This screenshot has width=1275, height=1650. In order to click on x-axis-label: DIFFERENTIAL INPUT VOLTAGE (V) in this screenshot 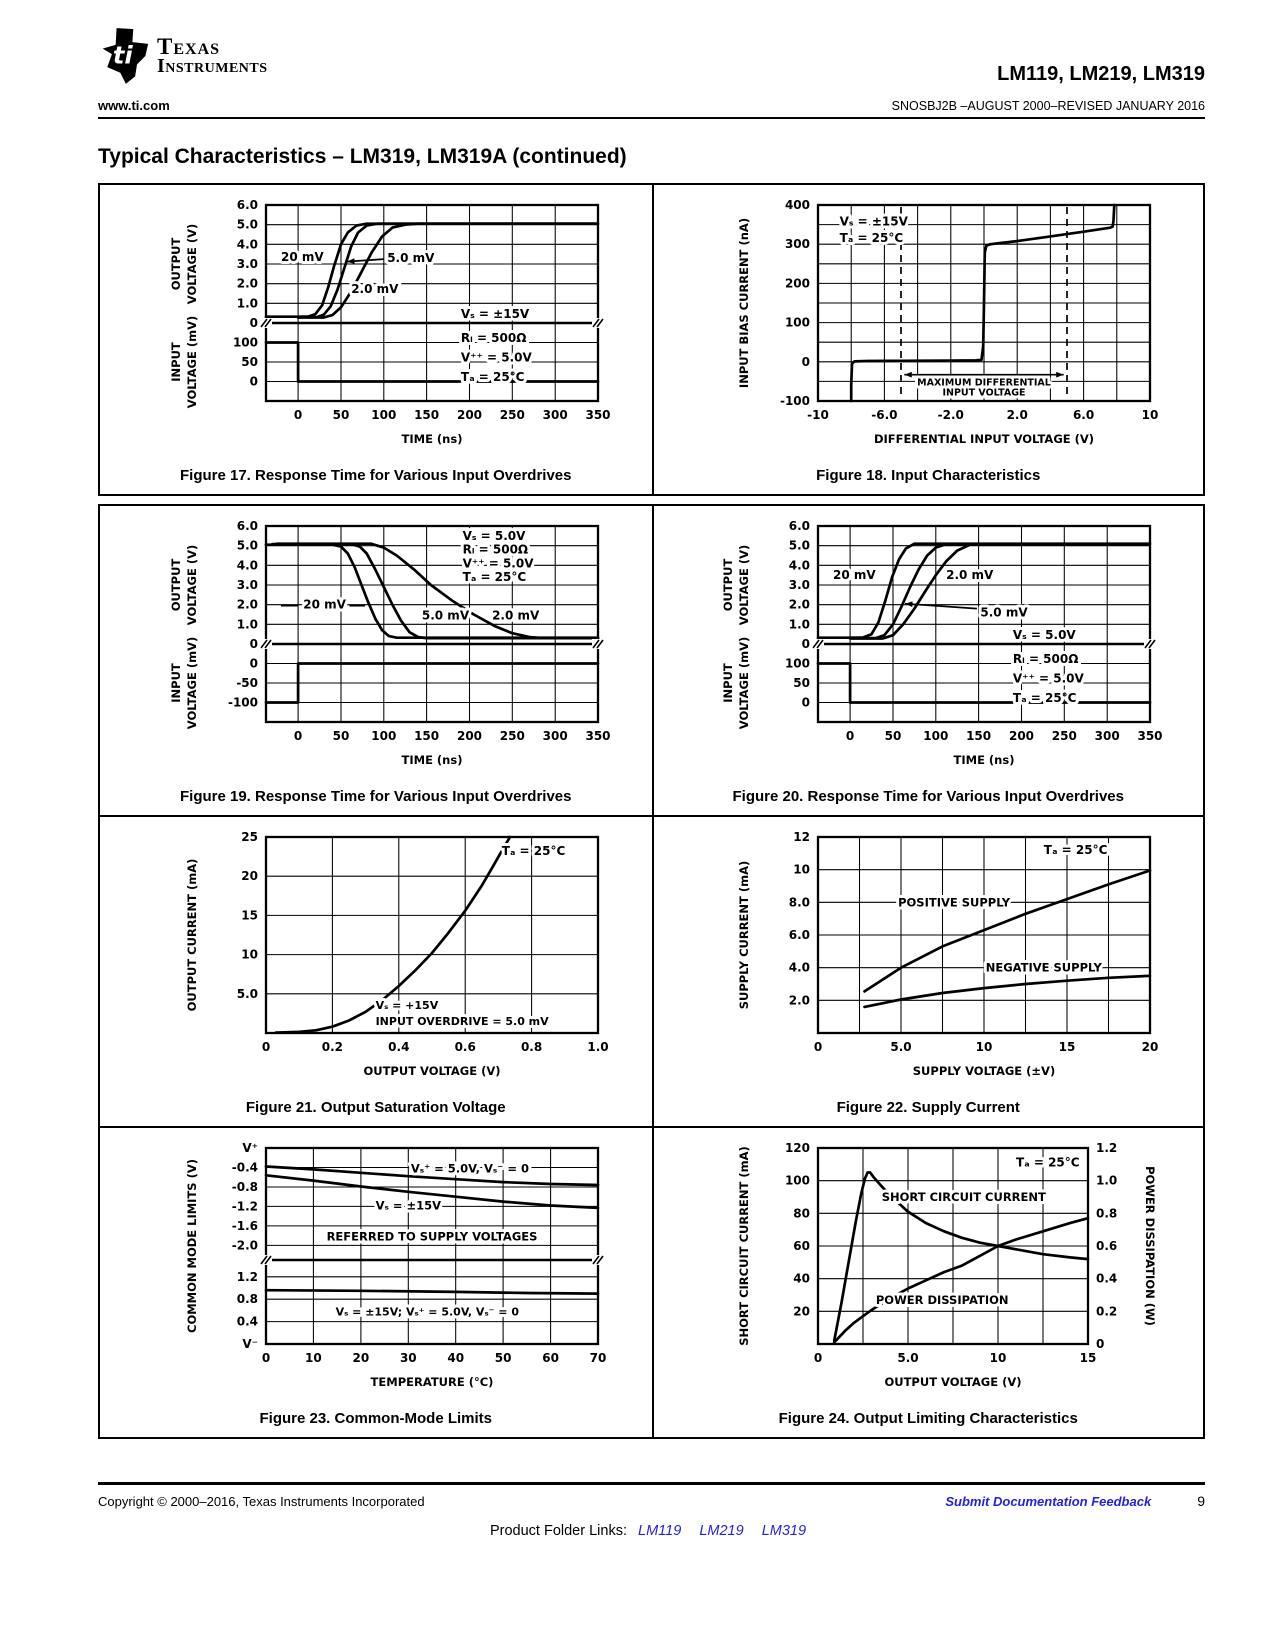, I will do `click(984, 439)`.